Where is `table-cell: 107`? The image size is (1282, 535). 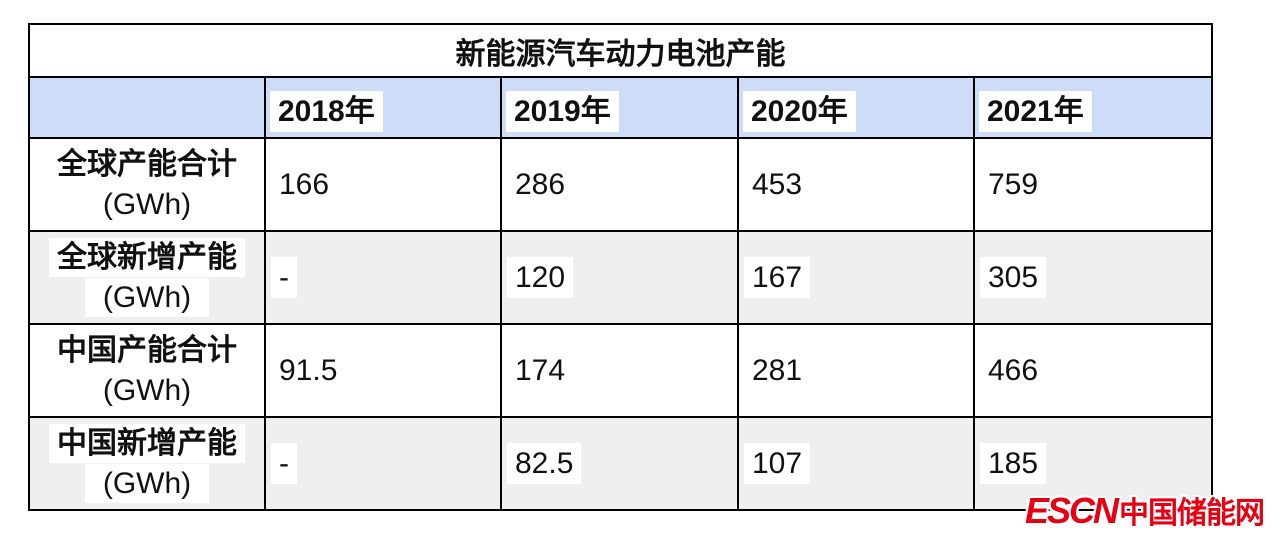 table-cell: 107 is located at coordinates (856, 463).